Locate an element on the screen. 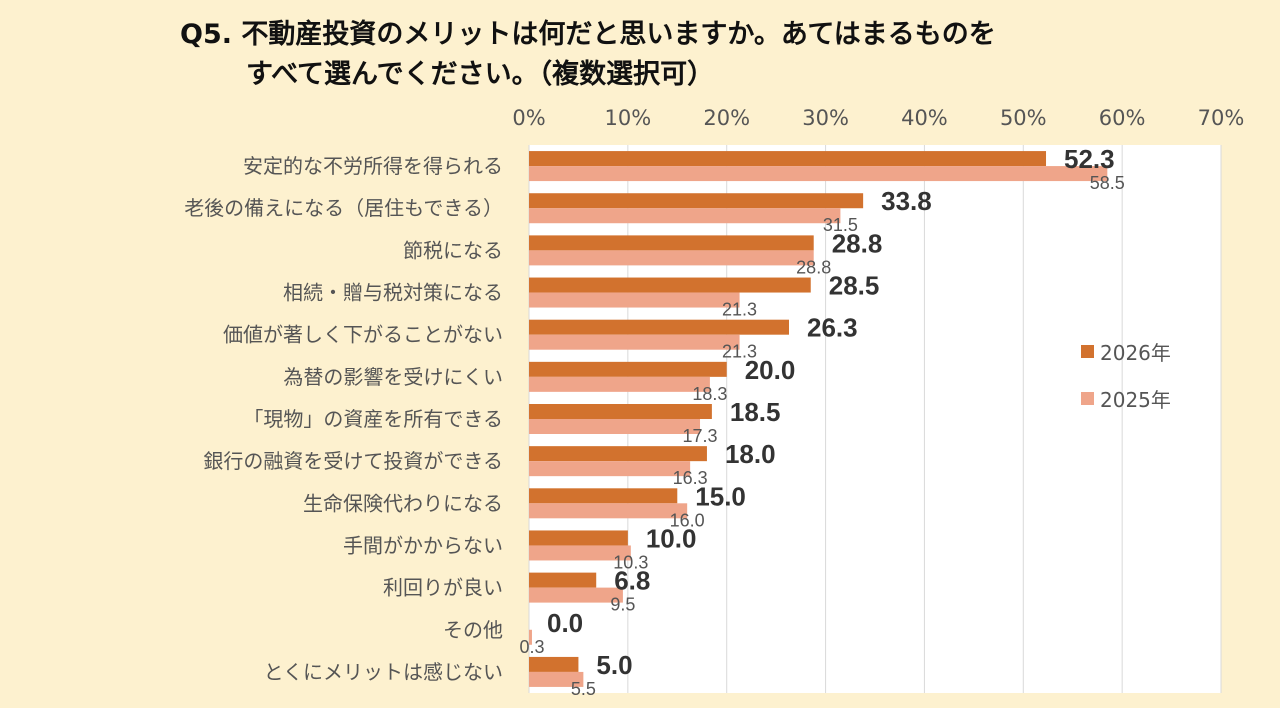 The width and height of the screenshot is (1280, 708). category-label: 手間がかからない is located at coordinates (423, 545).